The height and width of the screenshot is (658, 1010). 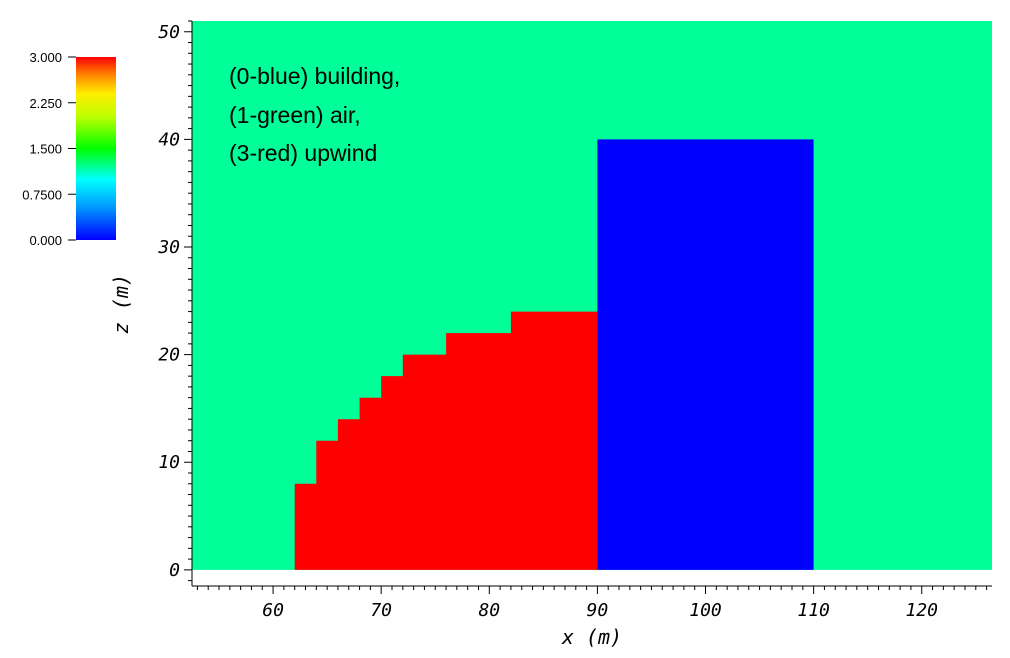 I want to click on colorbar-label: 2.250, so click(x=45, y=103).